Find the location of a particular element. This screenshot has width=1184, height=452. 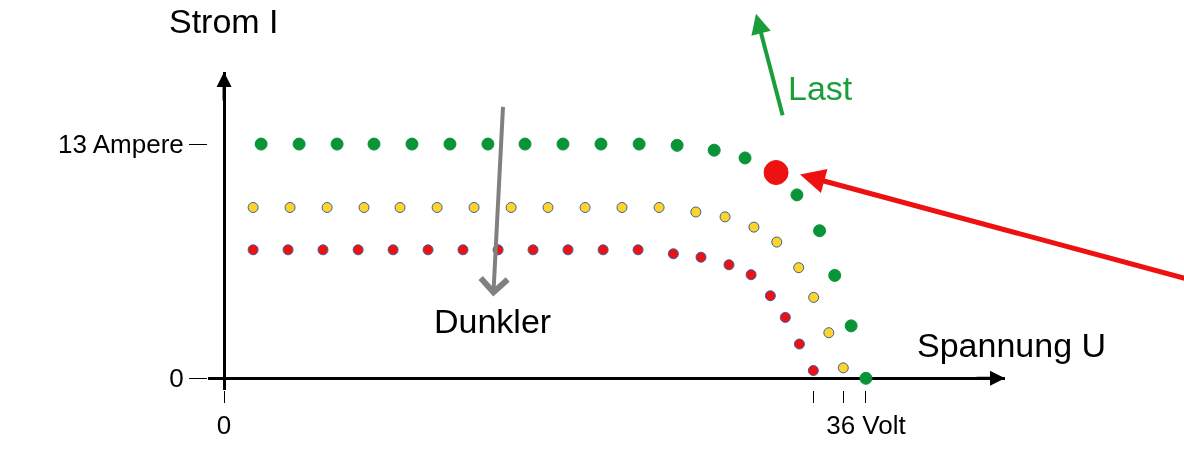

x-axis-title: Spannung U is located at coordinates (1012, 345).